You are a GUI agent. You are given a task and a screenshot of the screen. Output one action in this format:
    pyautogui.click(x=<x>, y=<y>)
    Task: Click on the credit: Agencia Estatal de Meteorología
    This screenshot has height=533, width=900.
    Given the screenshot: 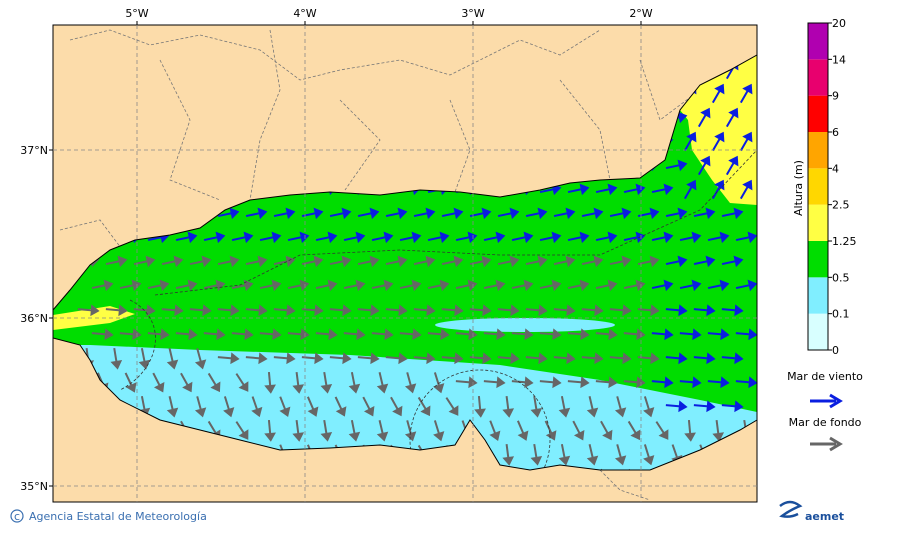 What is the action you would take?
    pyautogui.click(x=118, y=516)
    